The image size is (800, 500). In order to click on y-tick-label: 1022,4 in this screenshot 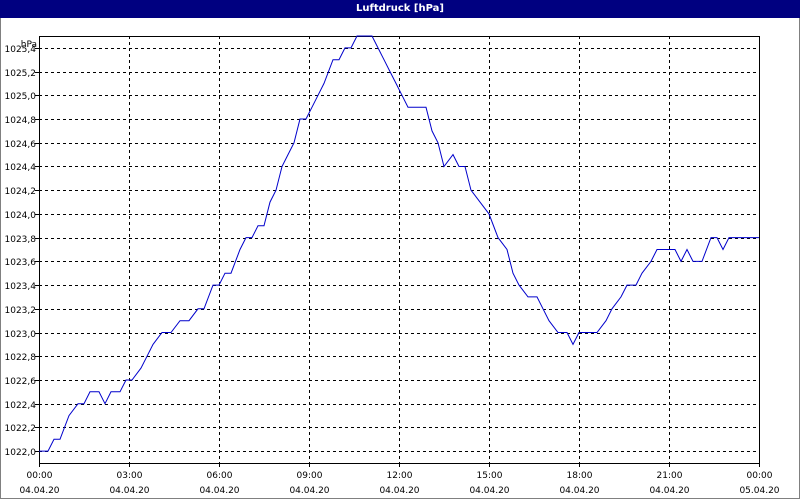, I will do `click(21, 406)`.